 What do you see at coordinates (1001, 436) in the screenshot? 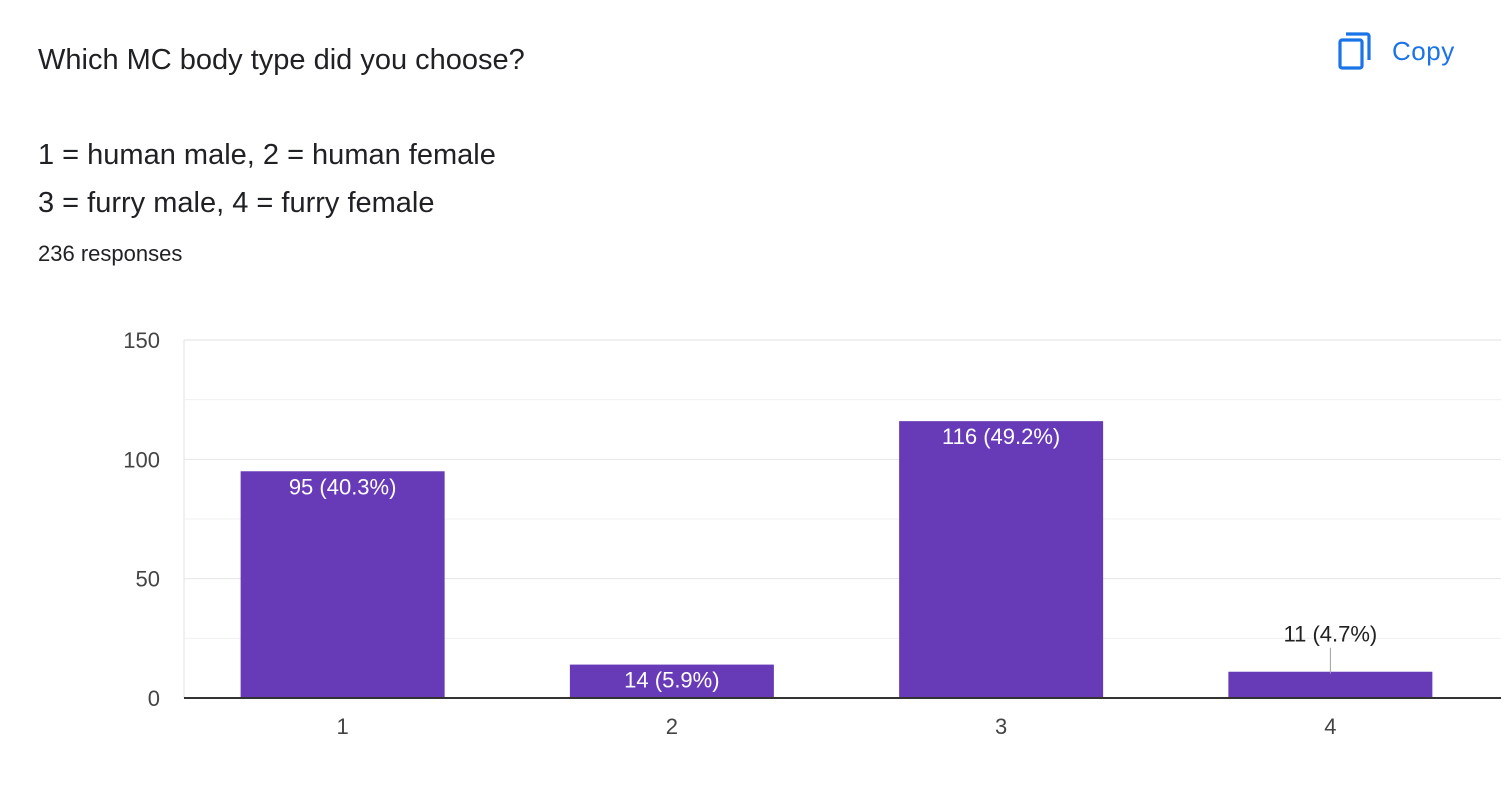
I see `data-label: 116 (49.2%)` at bounding box center [1001, 436].